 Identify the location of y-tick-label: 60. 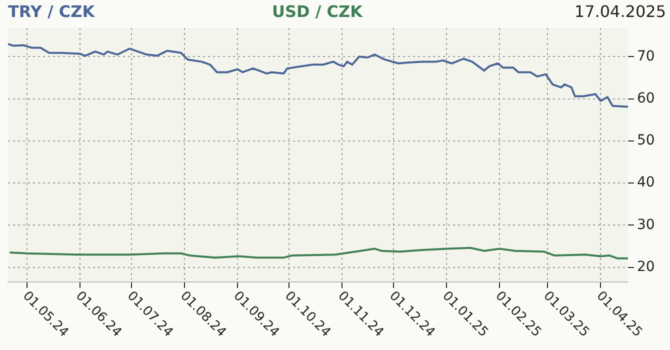
(646, 98).